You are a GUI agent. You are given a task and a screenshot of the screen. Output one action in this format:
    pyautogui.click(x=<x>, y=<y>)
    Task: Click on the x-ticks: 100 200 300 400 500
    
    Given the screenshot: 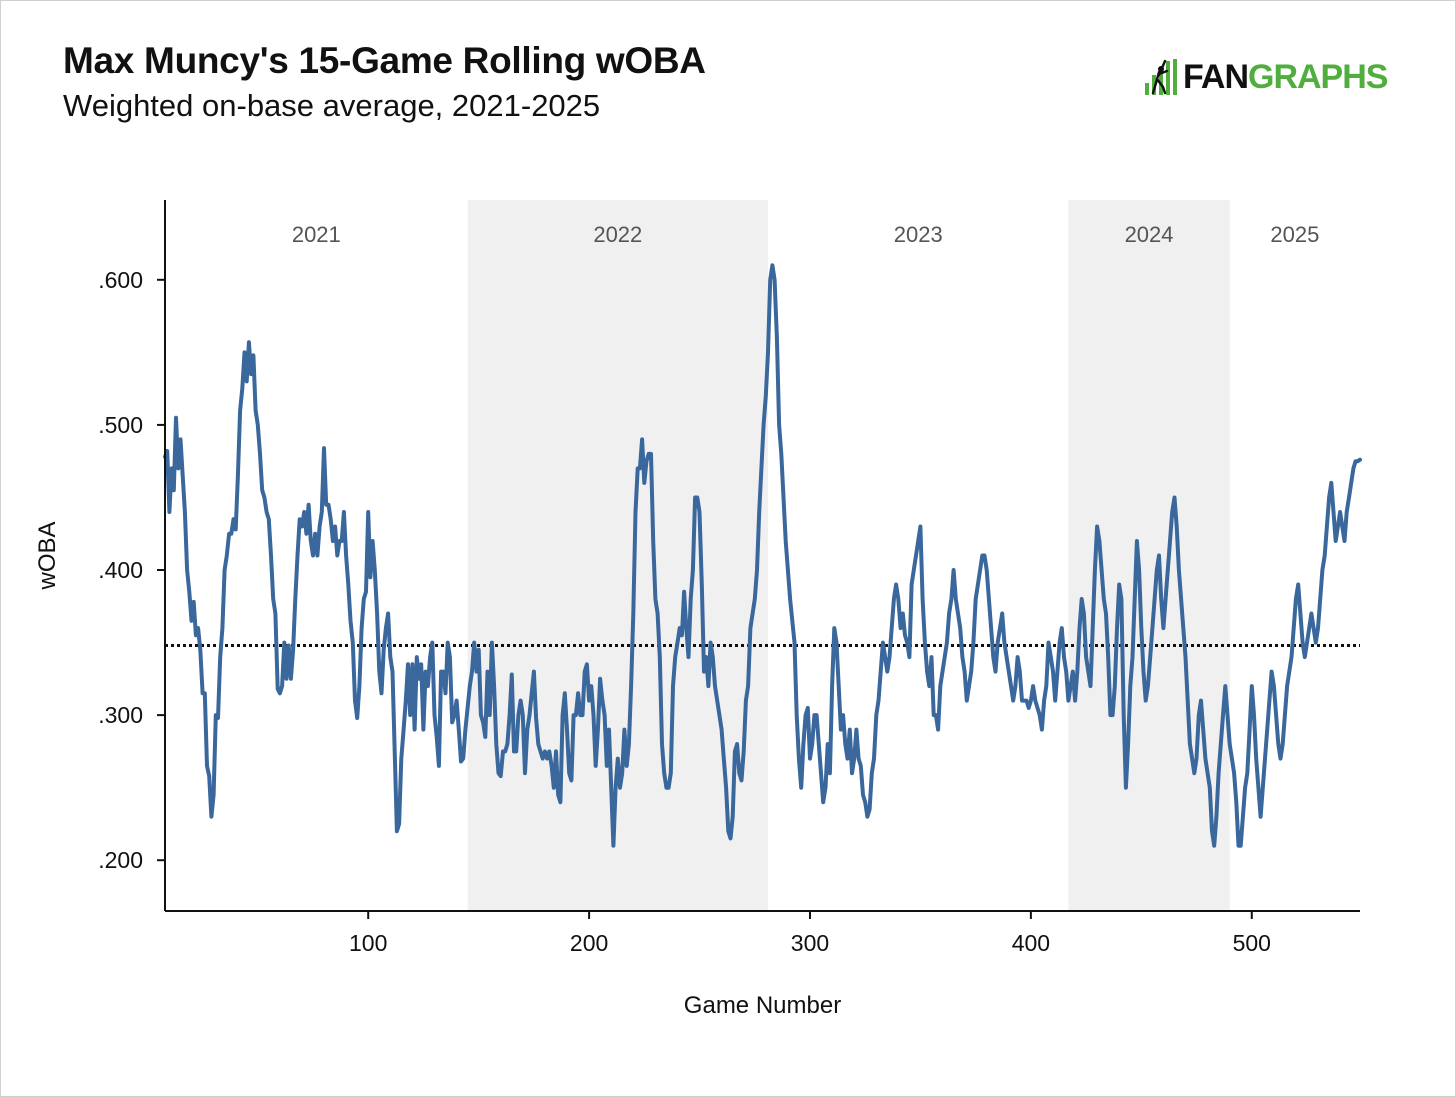 What is the action you would take?
    pyautogui.click(x=810, y=933)
    